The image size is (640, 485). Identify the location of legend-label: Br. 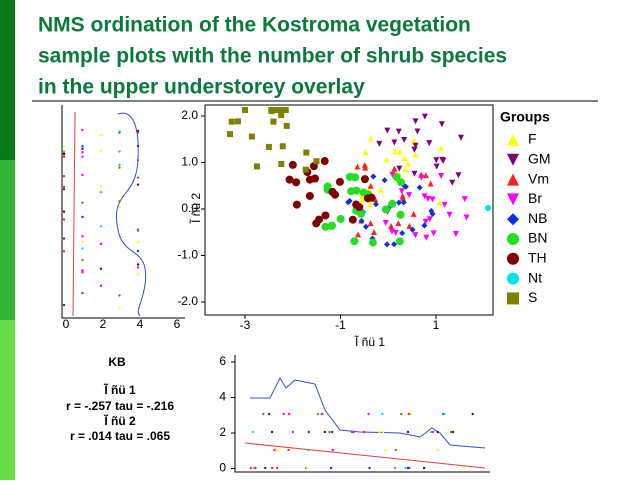
(535, 198).